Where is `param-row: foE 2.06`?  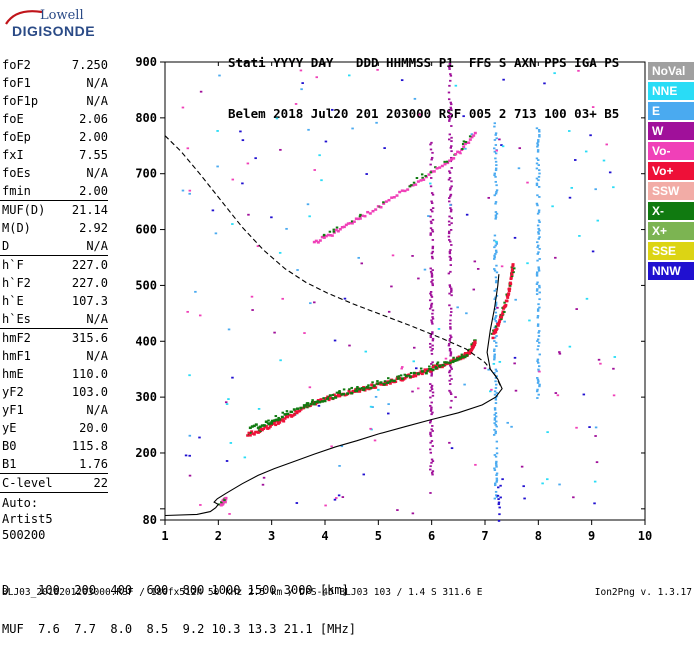
param-row: foE 2.06 is located at coordinates (55, 119).